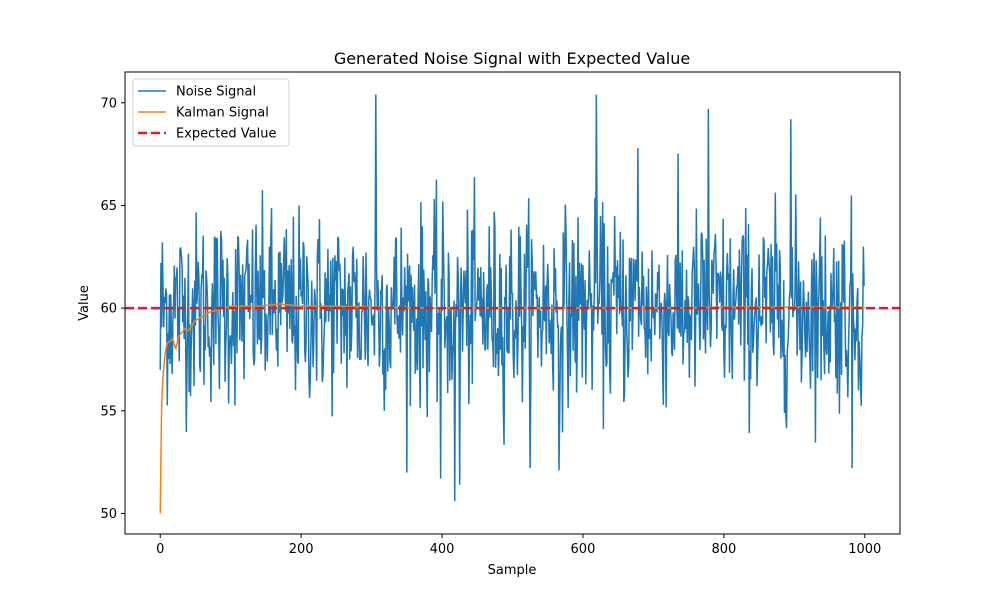  What do you see at coordinates (84, 303) in the screenshot?
I see `y-axis-label: Value` at bounding box center [84, 303].